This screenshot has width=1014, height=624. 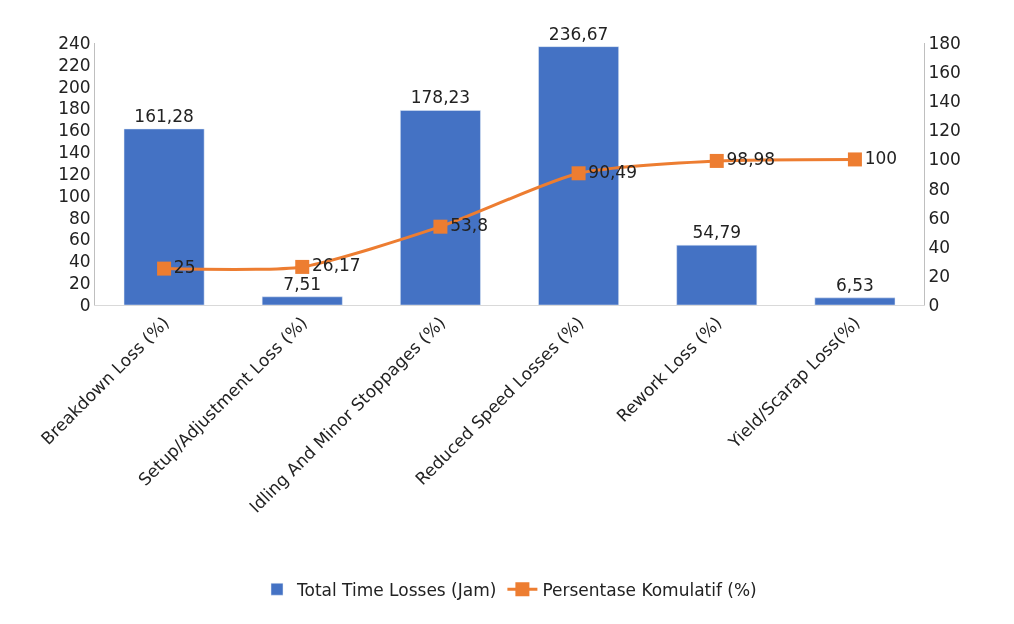 I want to click on y2-tick-label: 160, so click(x=944, y=72).